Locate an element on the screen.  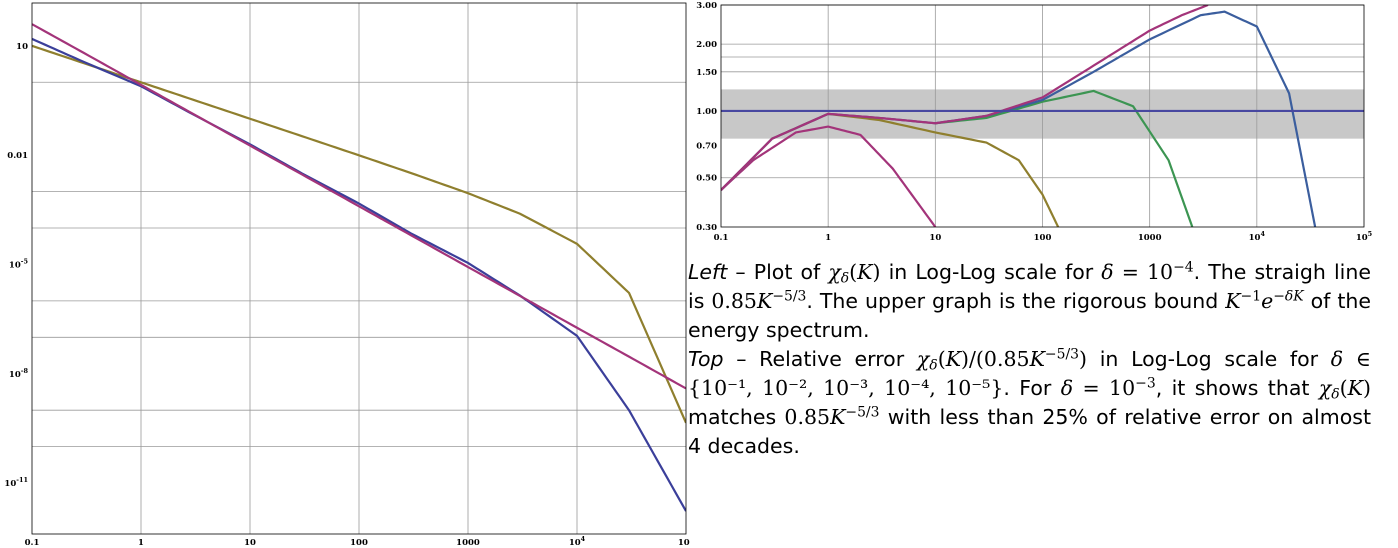
y-tick-label: 0.50 is located at coordinates (706, 179).